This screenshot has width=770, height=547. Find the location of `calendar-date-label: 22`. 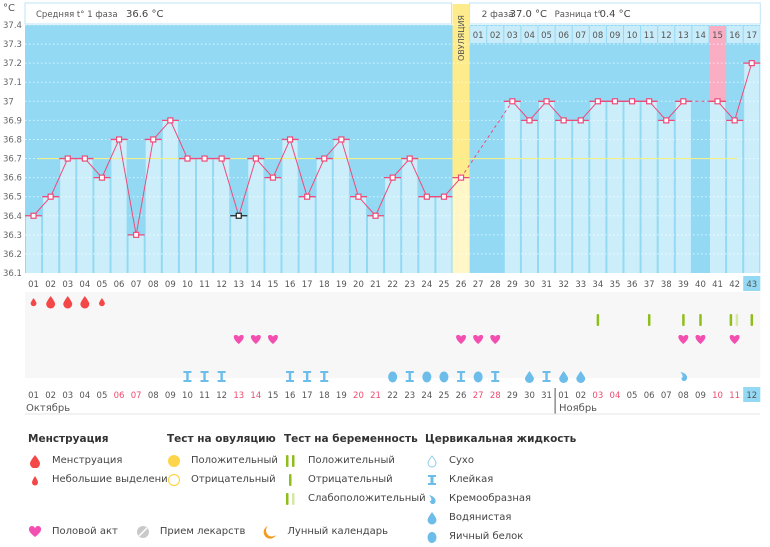

calendar-date-label: 22 is located at coordinates (392, 396).